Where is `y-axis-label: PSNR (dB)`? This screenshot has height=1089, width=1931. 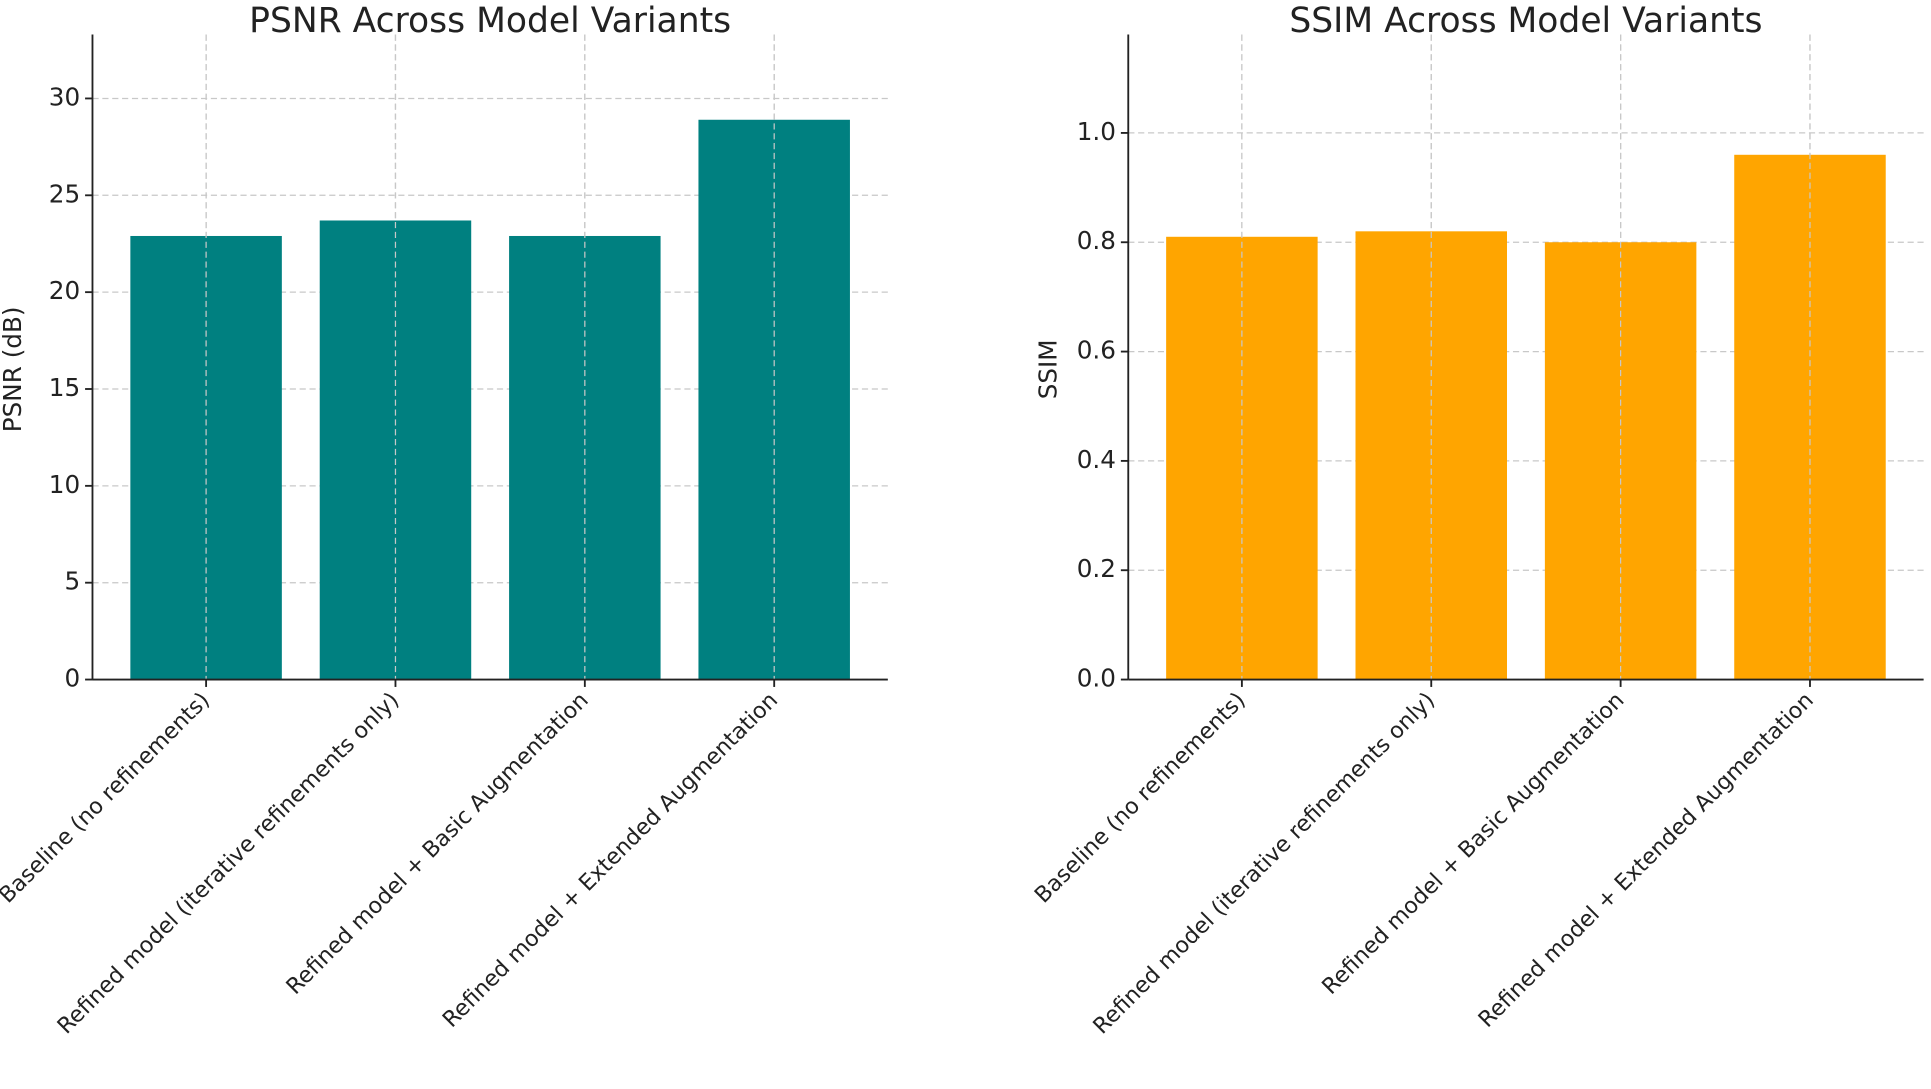 y-axis-label: PSNR (dB) is located at coordinates (13, 369).